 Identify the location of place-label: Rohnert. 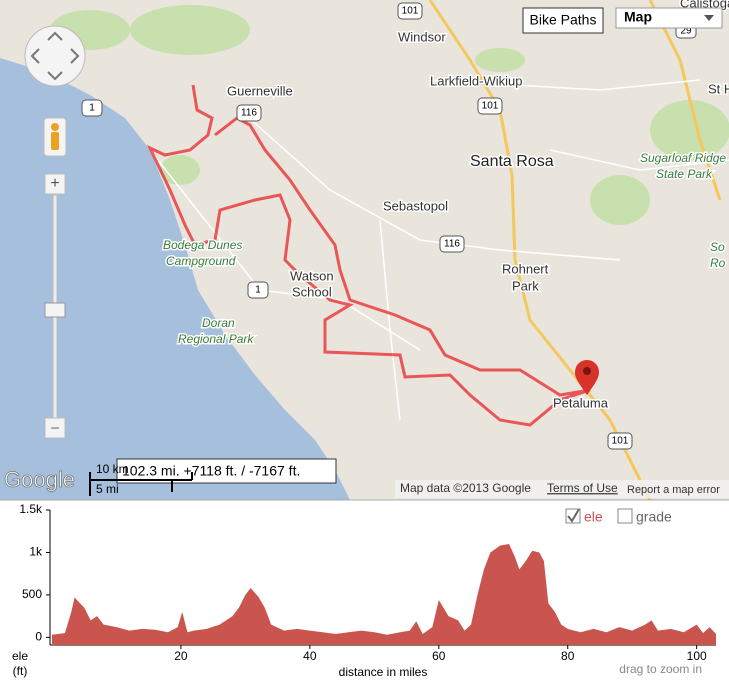
(525, 268).